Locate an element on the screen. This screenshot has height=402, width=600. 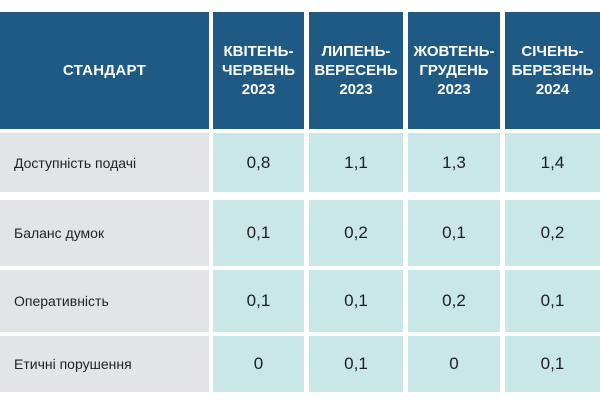
header-period-jan-mar-2024: СІЧЕНЬ- БЕРЕЗЕНЬ 2024 is located at coordinates (552, 70).